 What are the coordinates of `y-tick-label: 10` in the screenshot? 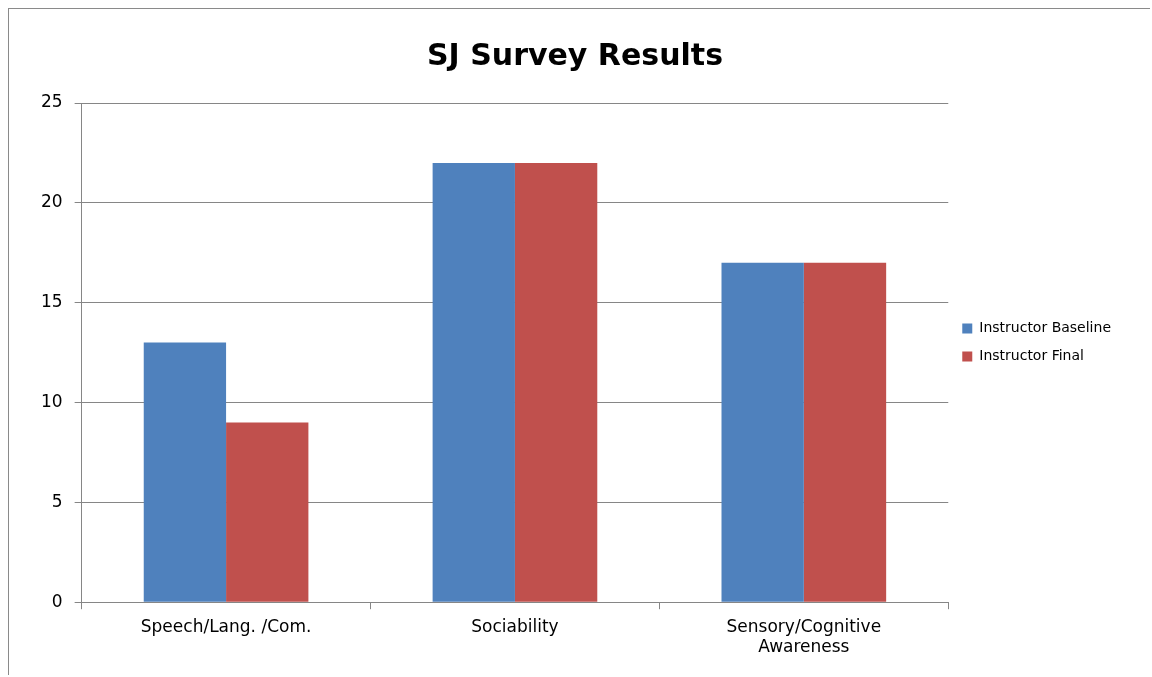 It's located at (51, 400).